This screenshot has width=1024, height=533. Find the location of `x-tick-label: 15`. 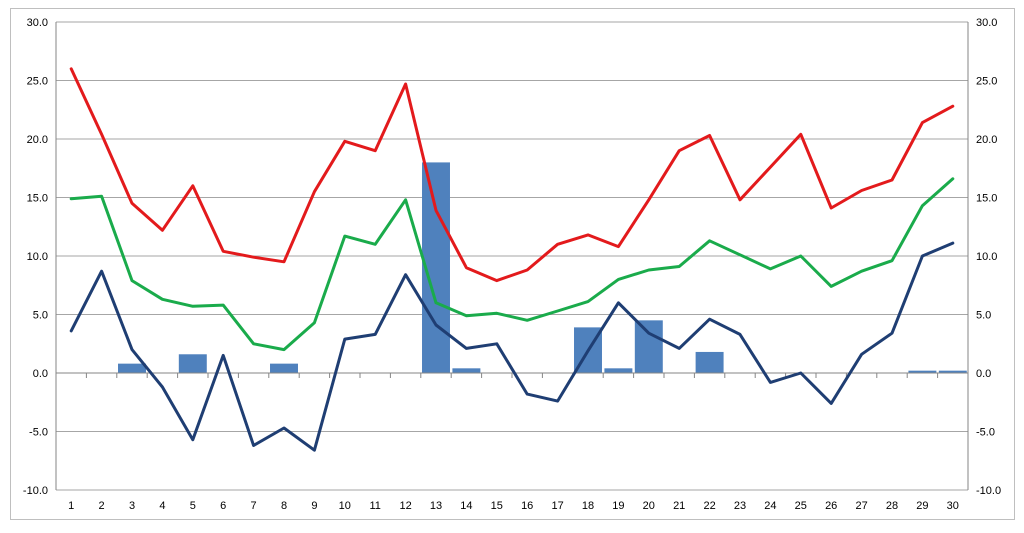

x-tick-label: 15 is located at coordinates (497, 506).